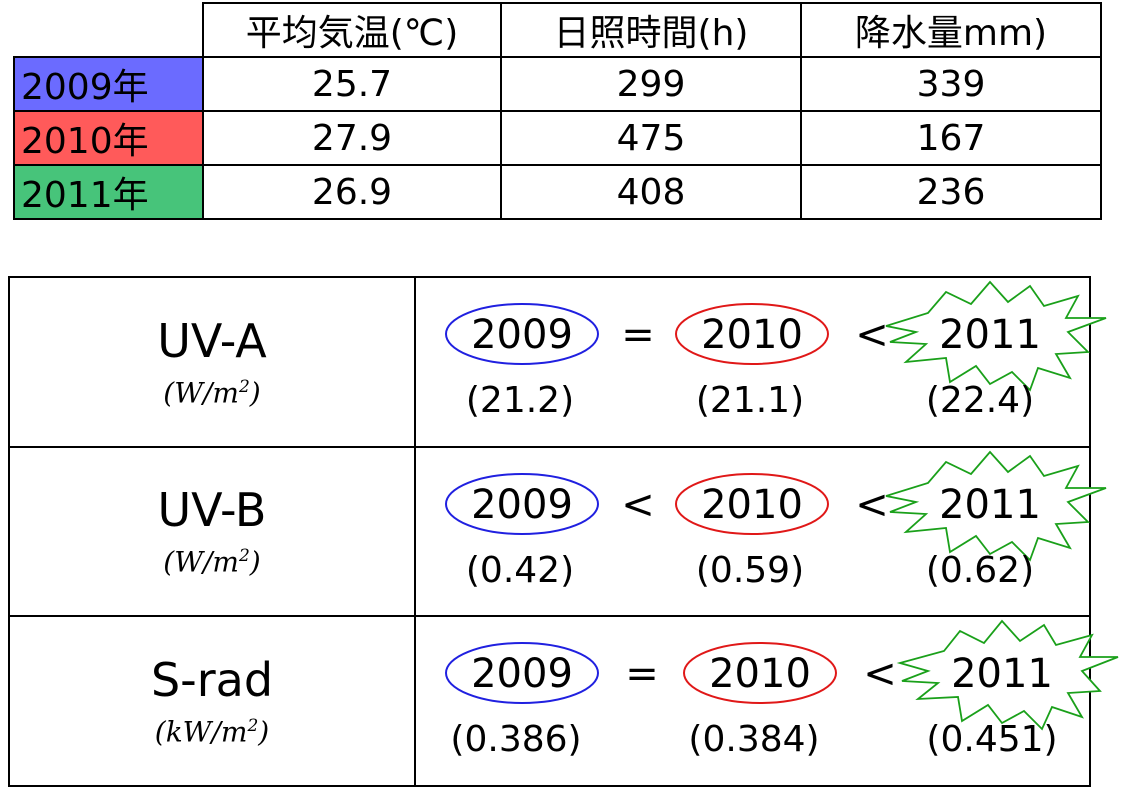  Describe the element at coordinates (212, 340) in the screenshot. I see `metric-label-uva: UV-A` at that location.